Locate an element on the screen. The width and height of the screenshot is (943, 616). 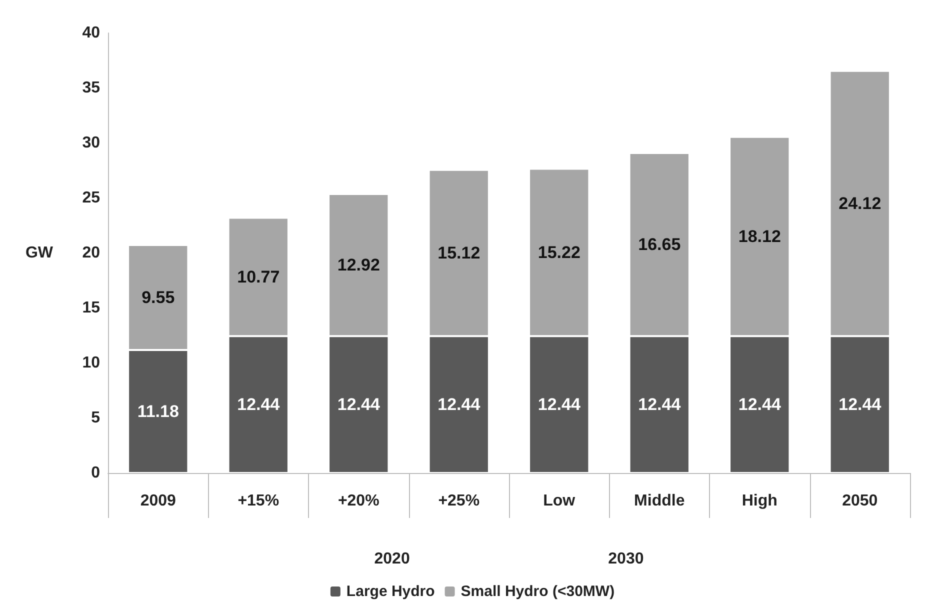
data-label: 15.22 is located at coordinates (559, 252).